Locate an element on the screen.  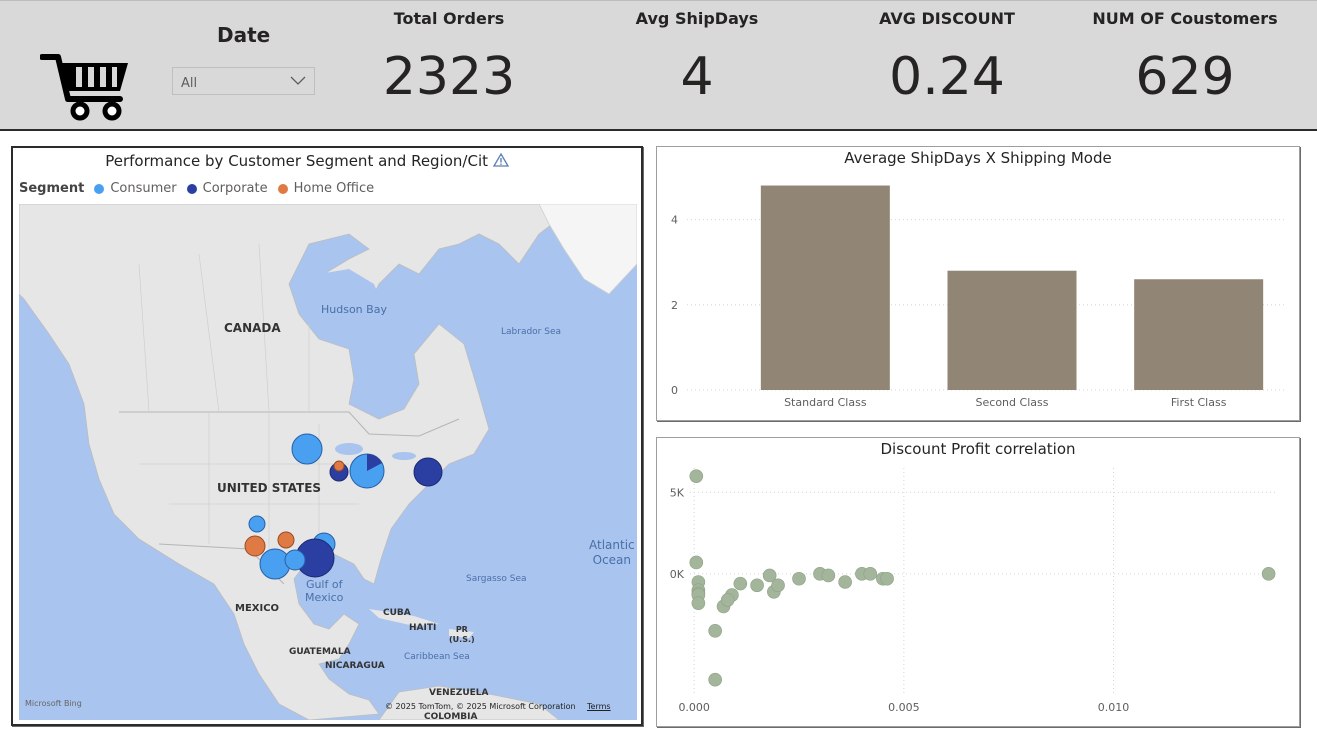
map-label-haiti: HAITI is located at coordinates (423, 628).